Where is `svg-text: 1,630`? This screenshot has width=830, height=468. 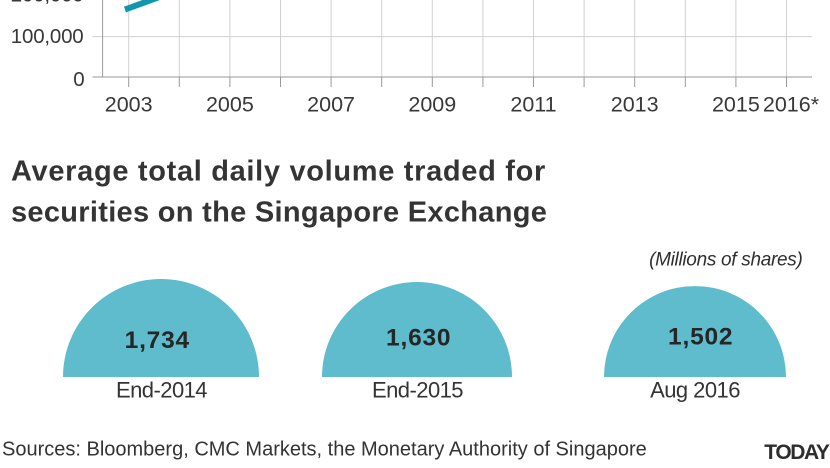 svg-text: 1,630 is located at coordinates (418, 338).